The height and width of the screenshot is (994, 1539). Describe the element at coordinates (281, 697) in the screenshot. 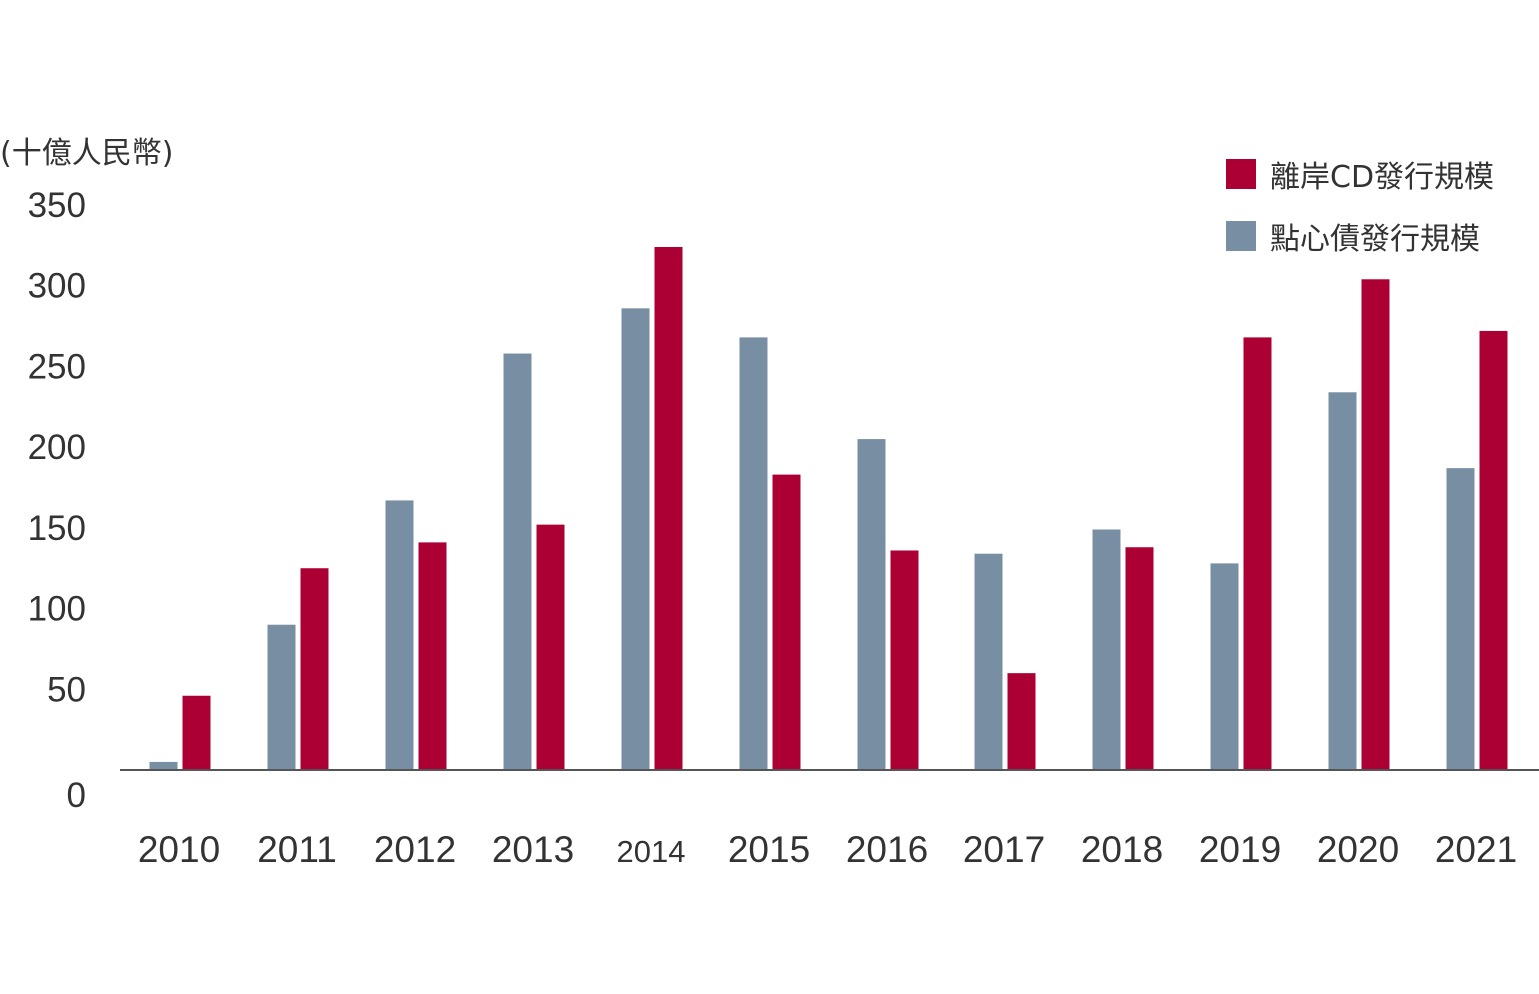

I see `bar-dim-sum-bond-2011` at that location.